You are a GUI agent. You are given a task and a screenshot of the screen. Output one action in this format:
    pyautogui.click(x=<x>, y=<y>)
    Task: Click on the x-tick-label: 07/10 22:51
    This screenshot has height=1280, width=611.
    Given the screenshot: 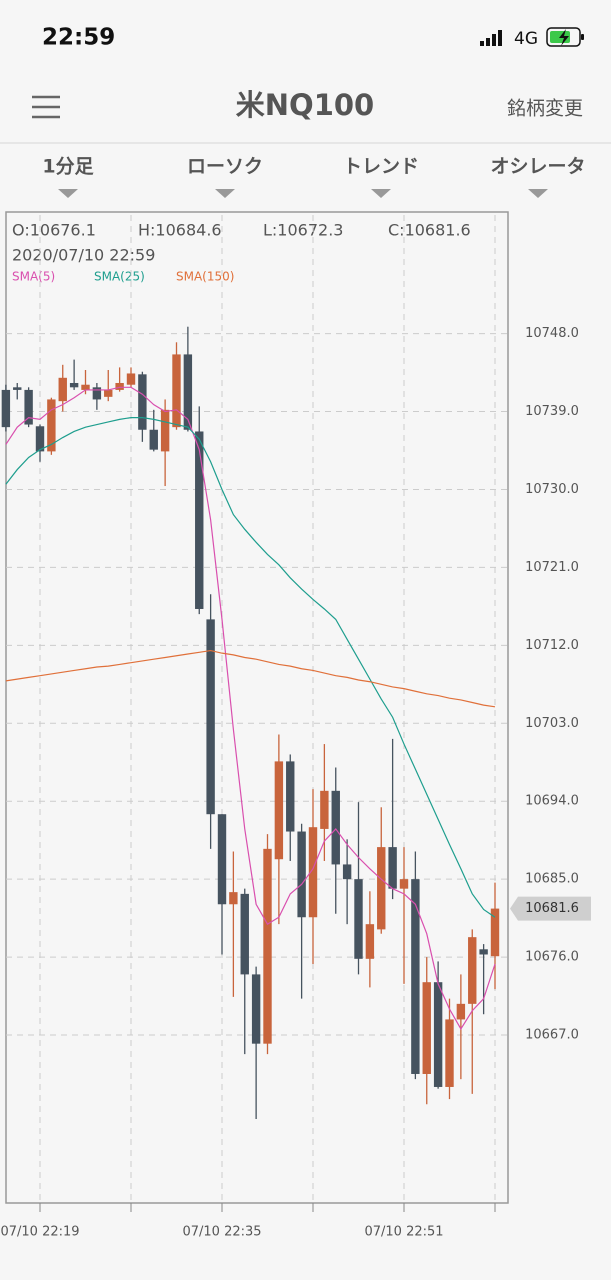 What is the action you would take?
    pyautogui.click(x=403, y=1232)
    